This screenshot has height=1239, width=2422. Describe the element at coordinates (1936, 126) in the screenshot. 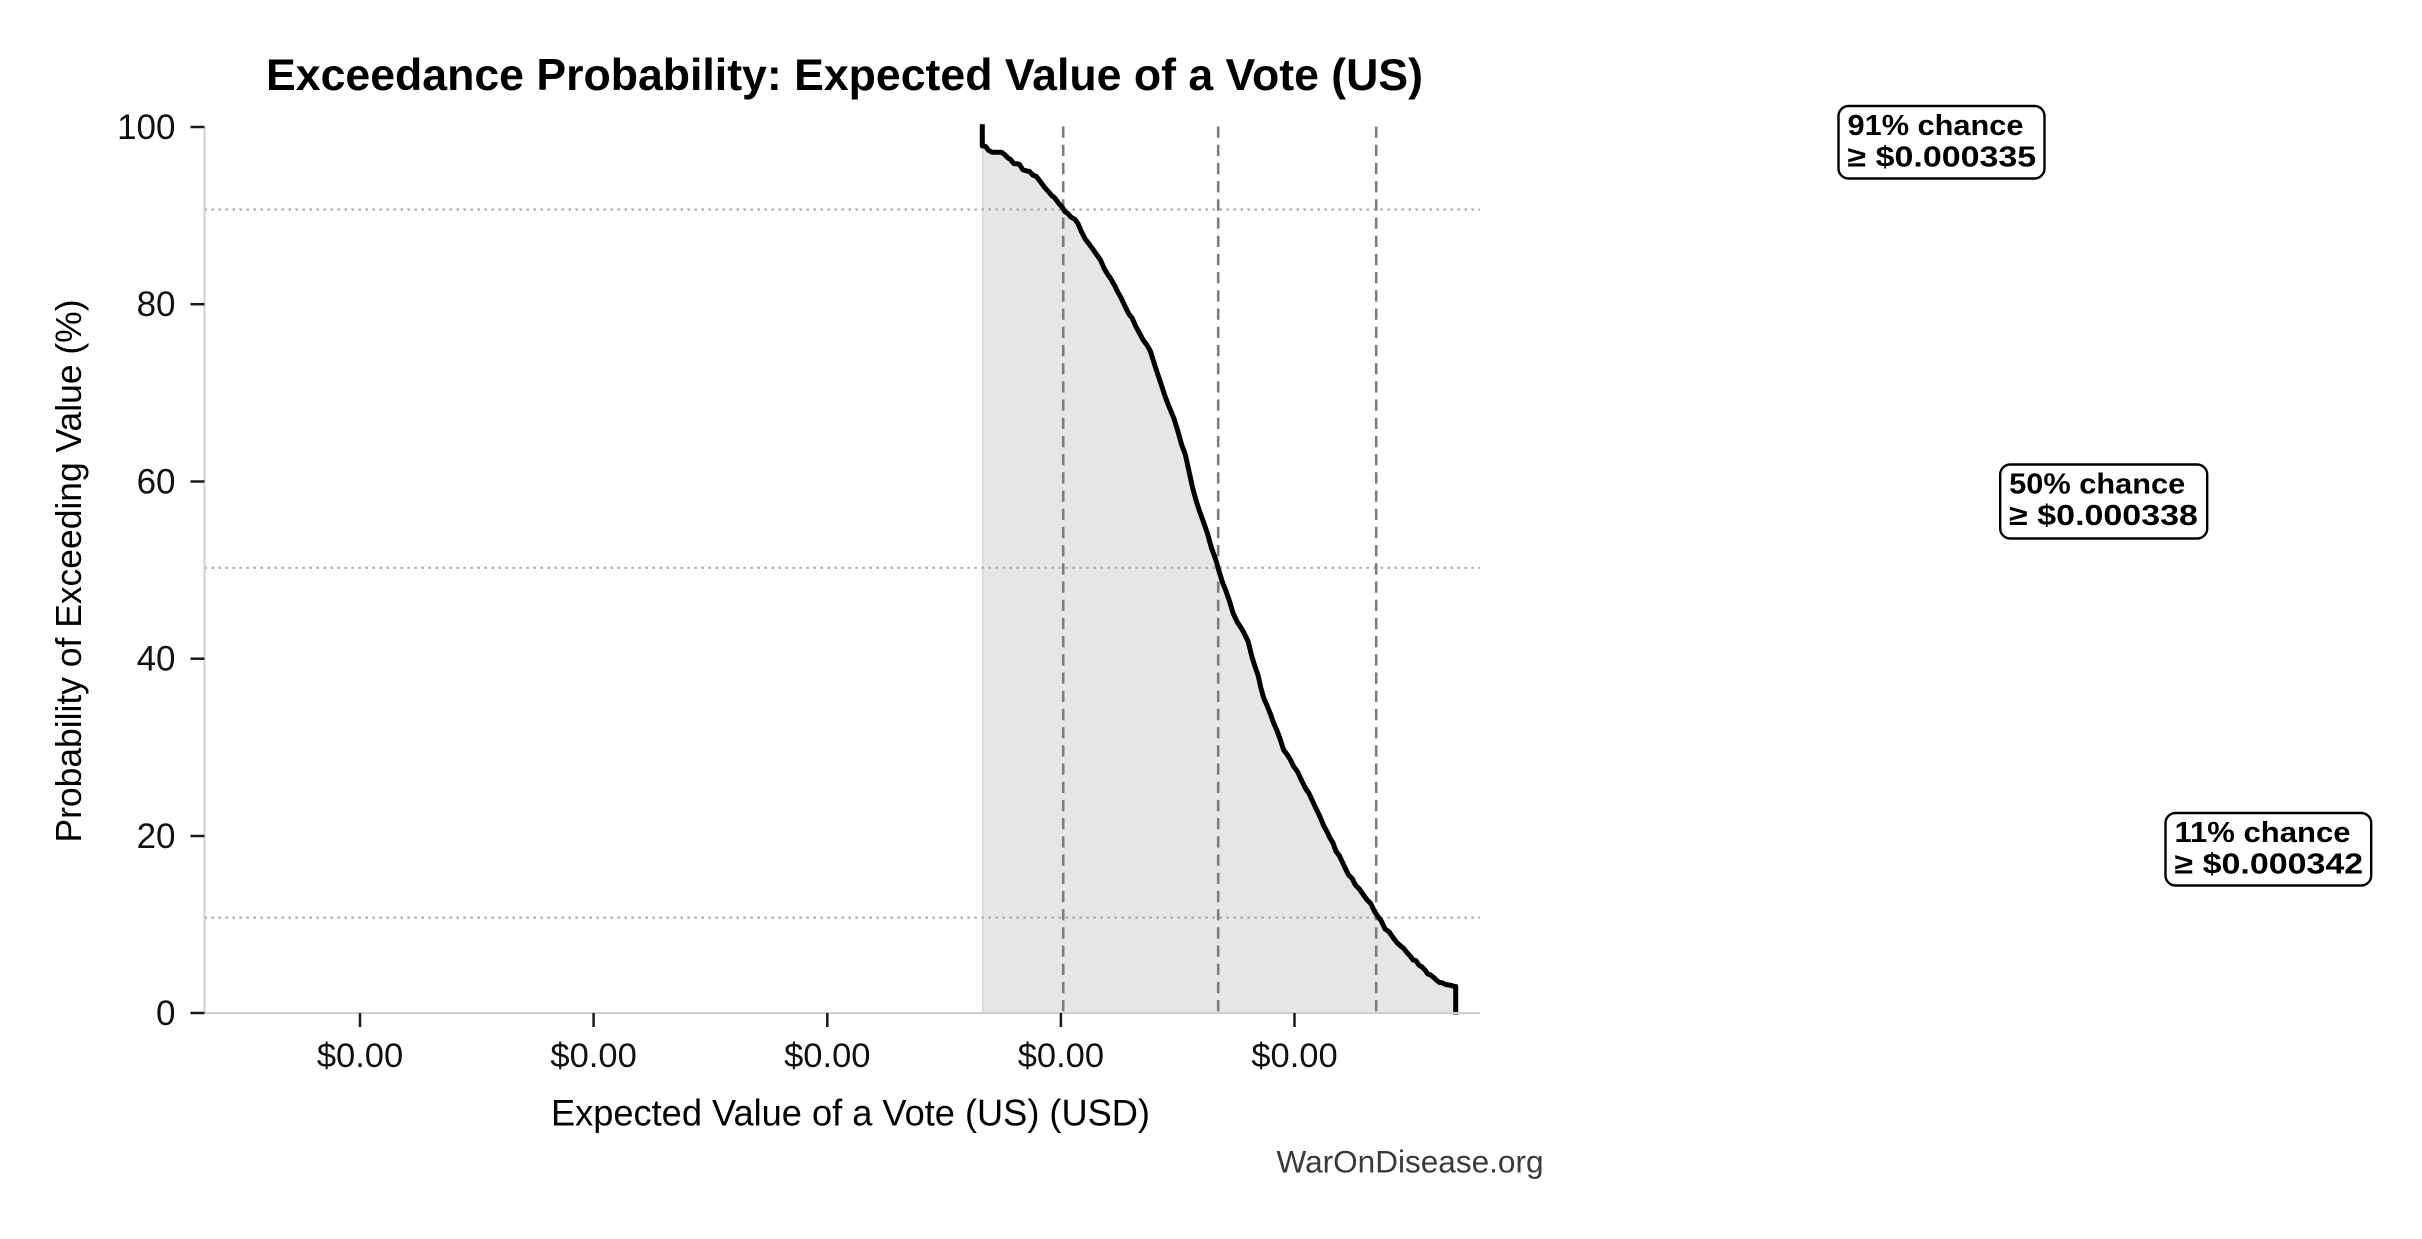

I see `svg-text: 91% chance` at that location.